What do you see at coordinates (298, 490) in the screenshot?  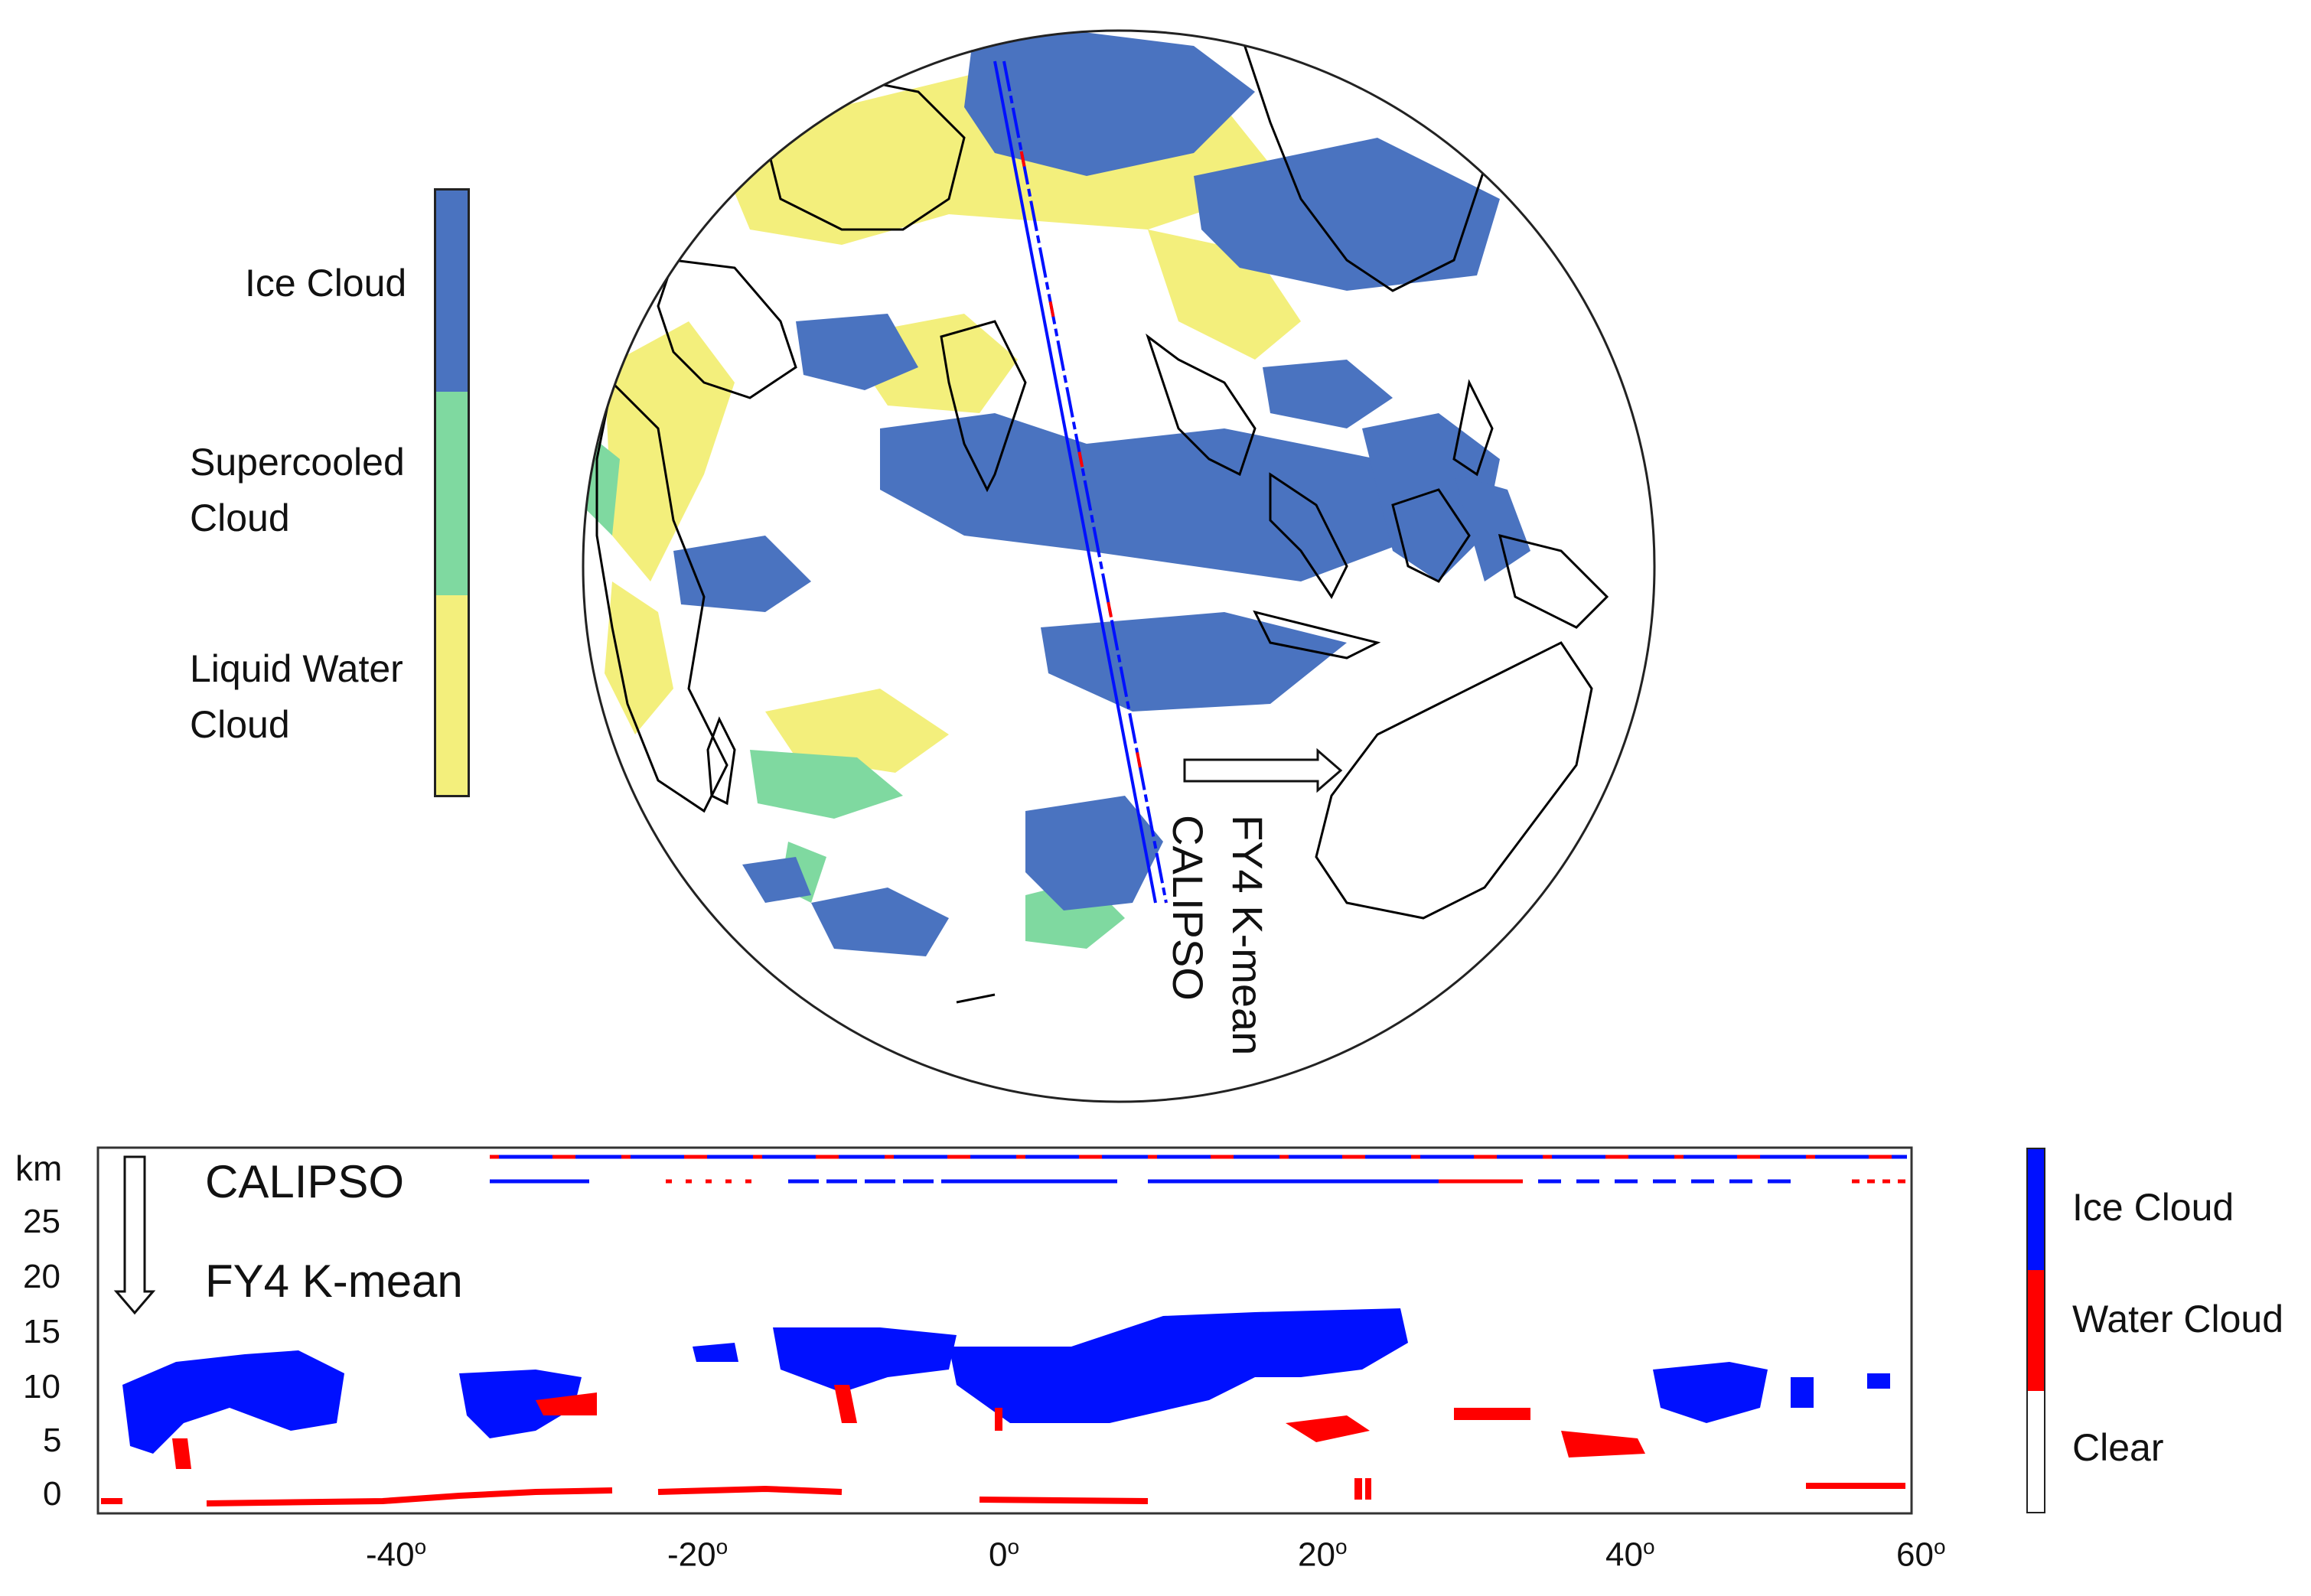 I see `globe-legend-supercooled-cloud: Supercooled Cloud` at bounding box center [298, 490].